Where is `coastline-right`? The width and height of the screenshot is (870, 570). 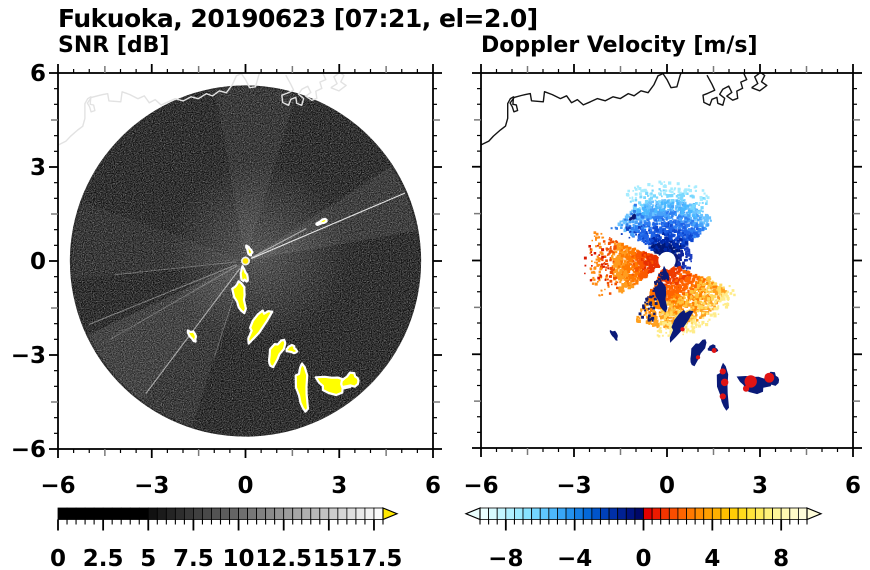 coastline-right is located at coordinates (624, 109).